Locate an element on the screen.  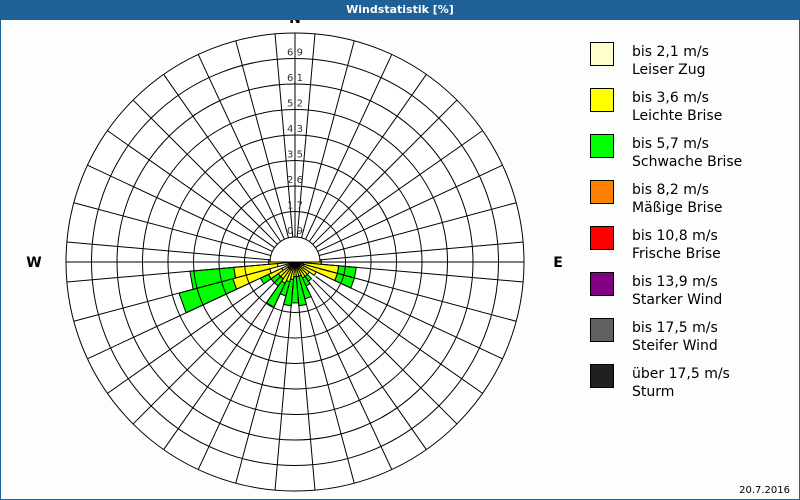
legend-range: bis 17,5 m/s is located at coordinates (675, 328).